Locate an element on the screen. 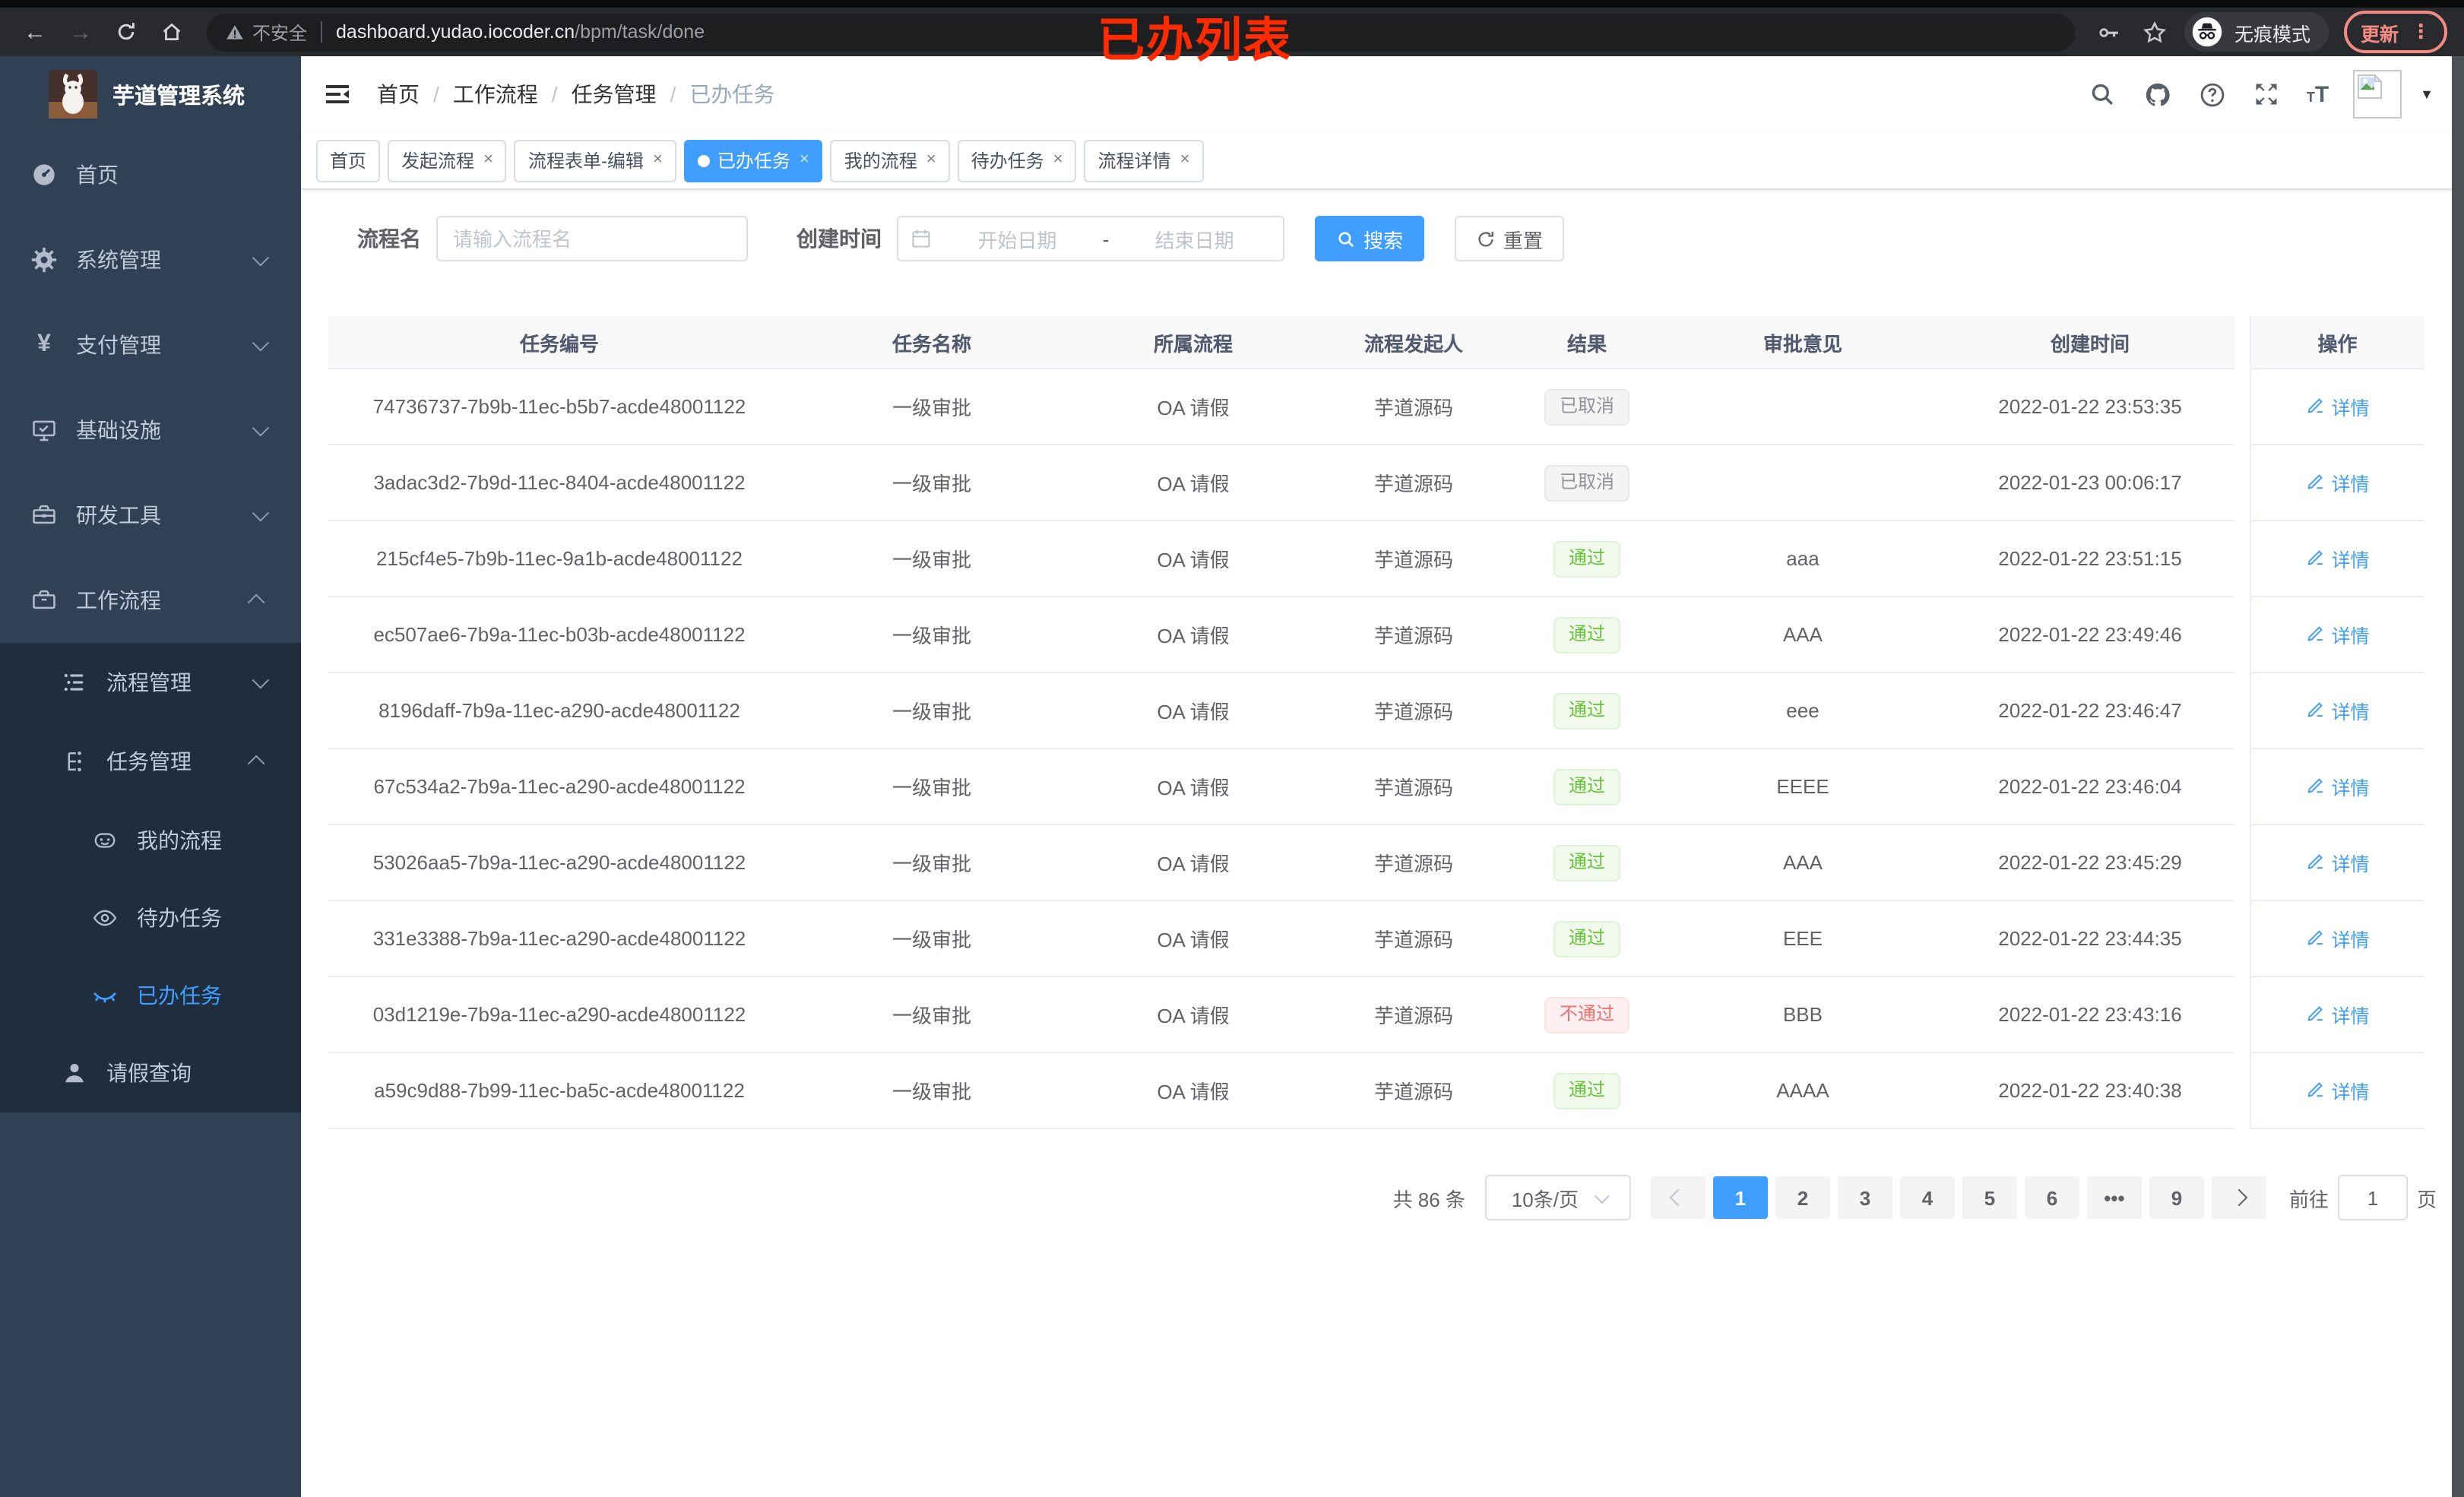 The height and width of the screenshot is (1497, 2464). bookmark-star-button is located at coordinates (2154, 32).